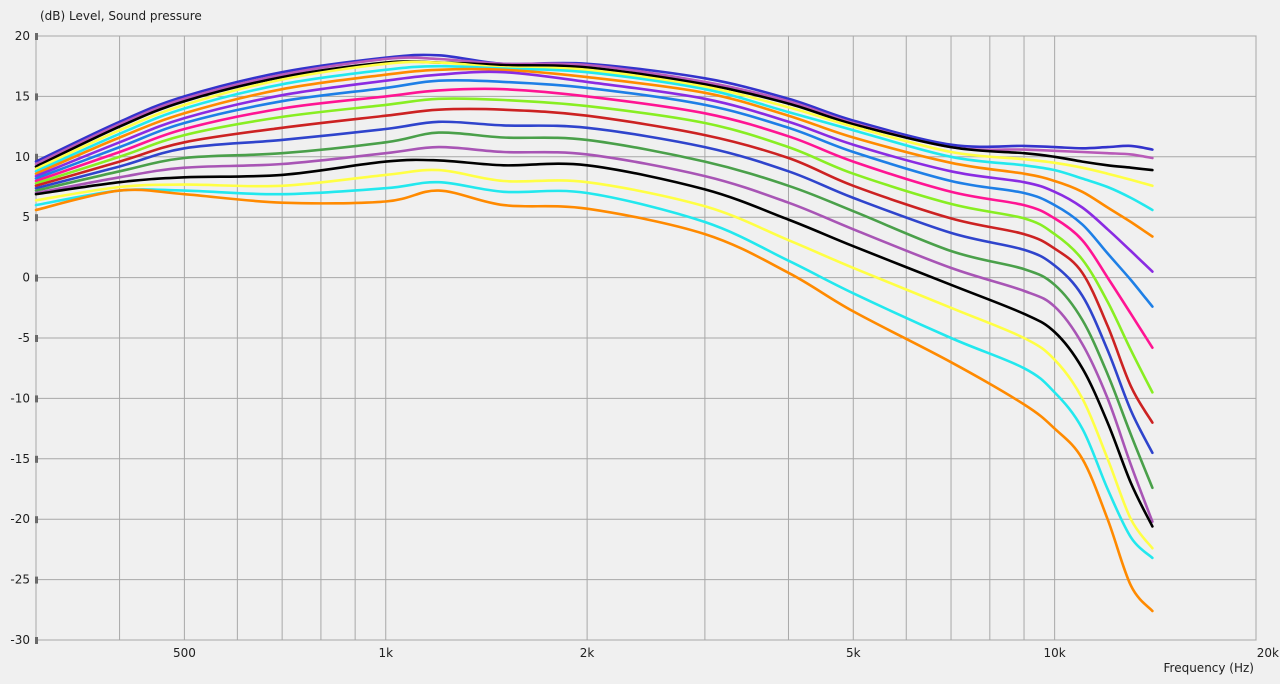 The width and height of the screenshot is (1280, 684). I want to click on y-tick-label-5: -5, so click(24, 338).